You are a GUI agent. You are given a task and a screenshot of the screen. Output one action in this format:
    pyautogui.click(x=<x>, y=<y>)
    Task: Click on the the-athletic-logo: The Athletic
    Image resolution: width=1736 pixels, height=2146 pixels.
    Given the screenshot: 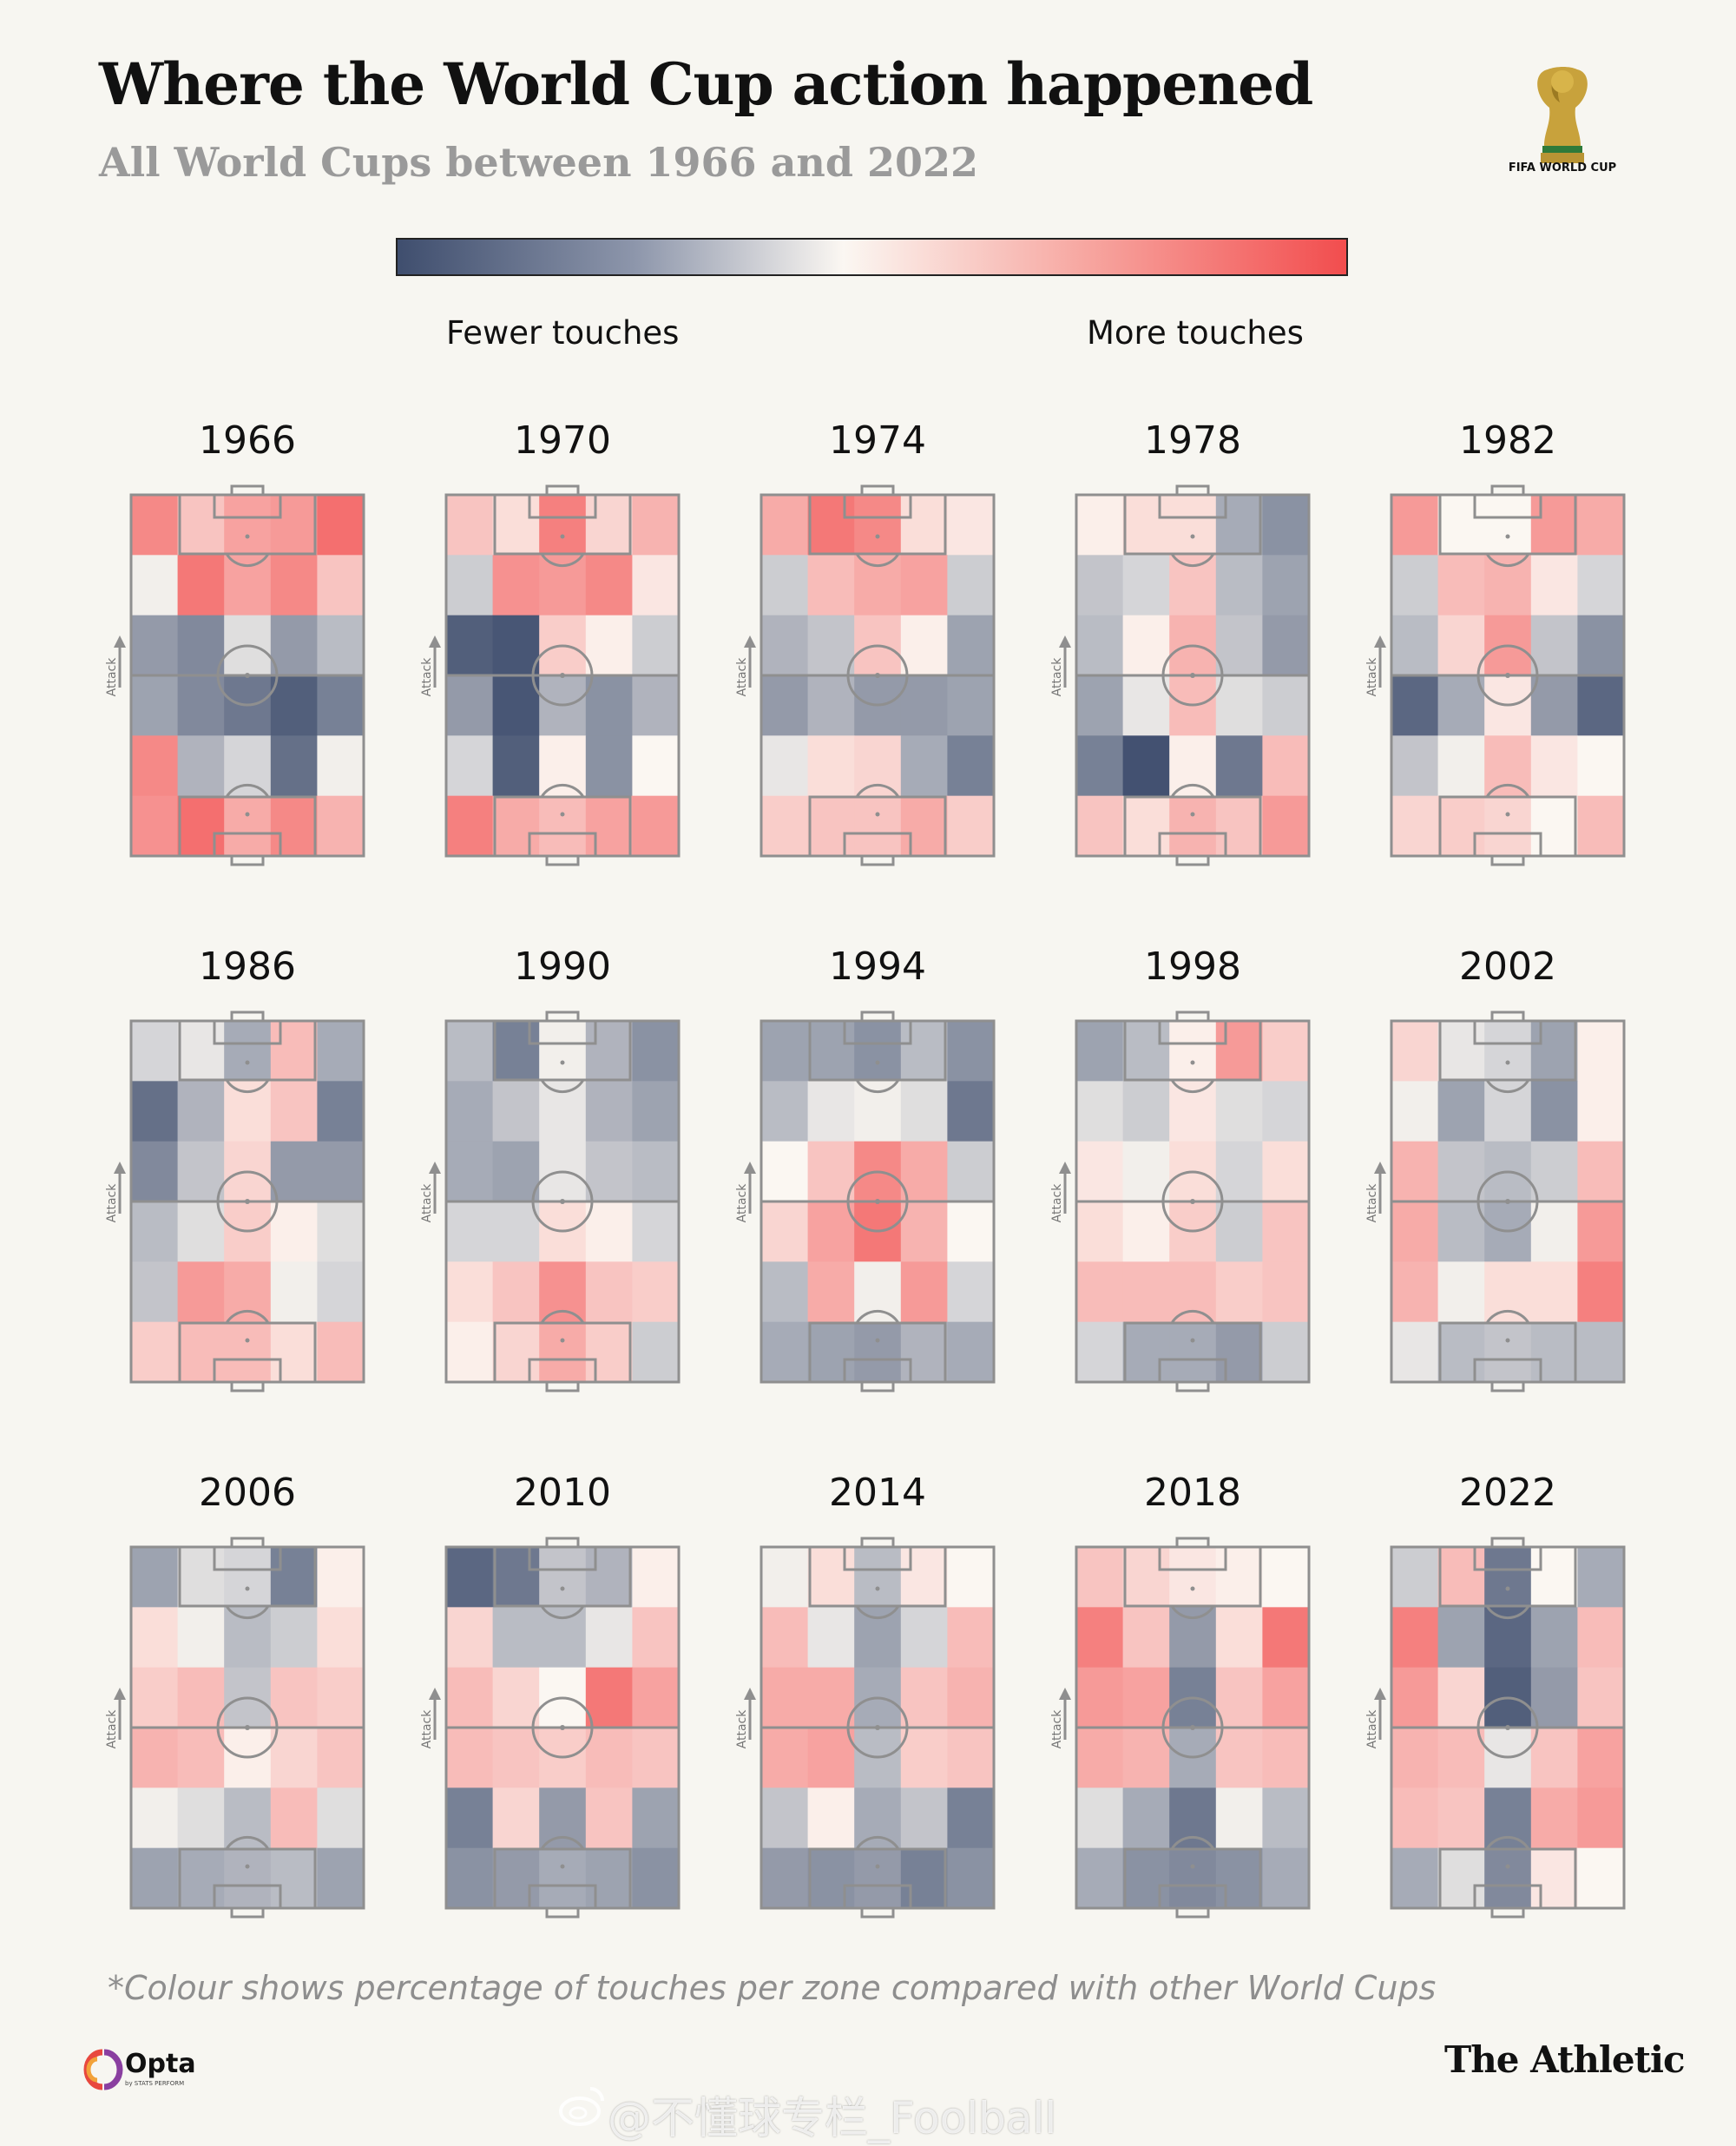 What is the action you would take?
    pyautogui.click(x=1565, y=2059)
    